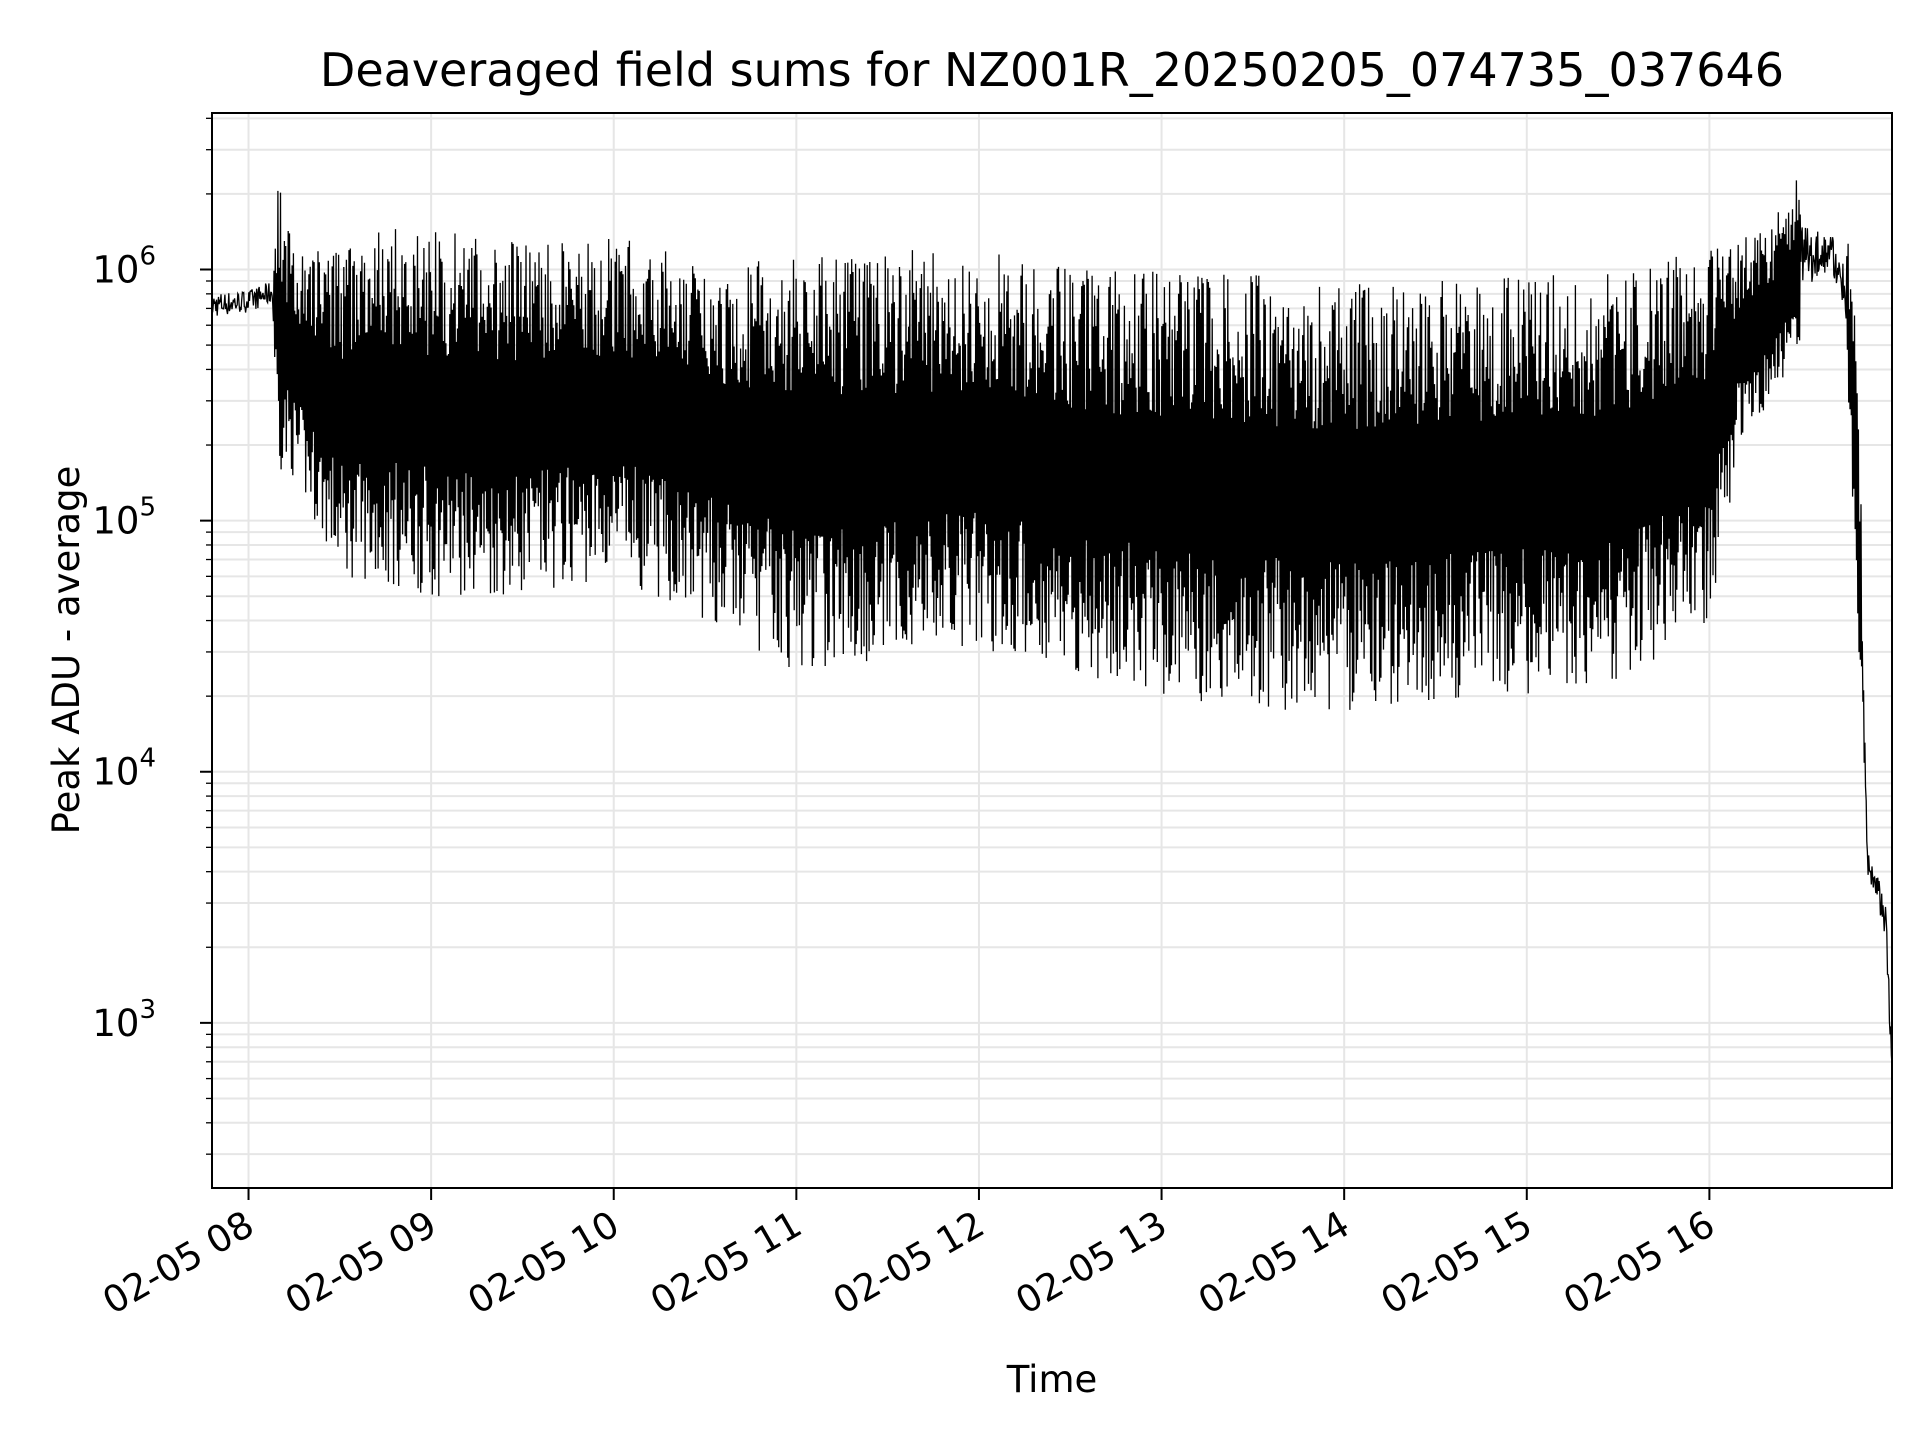 Image resolution: width=1920 pixels, height=1440 pixels. Describe the element at coordinates (1052, 1379) in the screenshot. I see `x-axis-label: Time` at that location.